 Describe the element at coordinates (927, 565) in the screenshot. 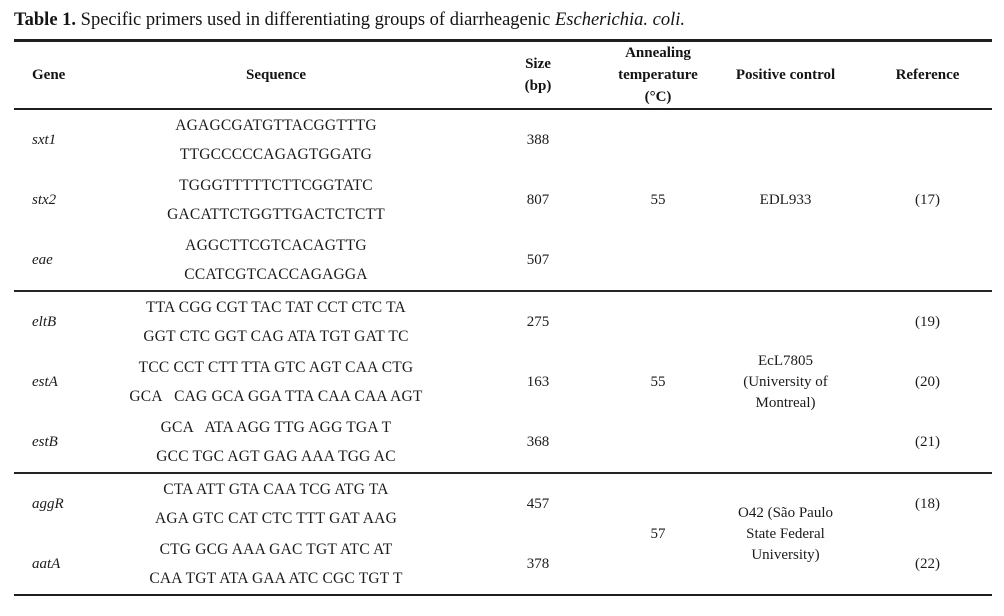

I see `reference: (22)` at that location.